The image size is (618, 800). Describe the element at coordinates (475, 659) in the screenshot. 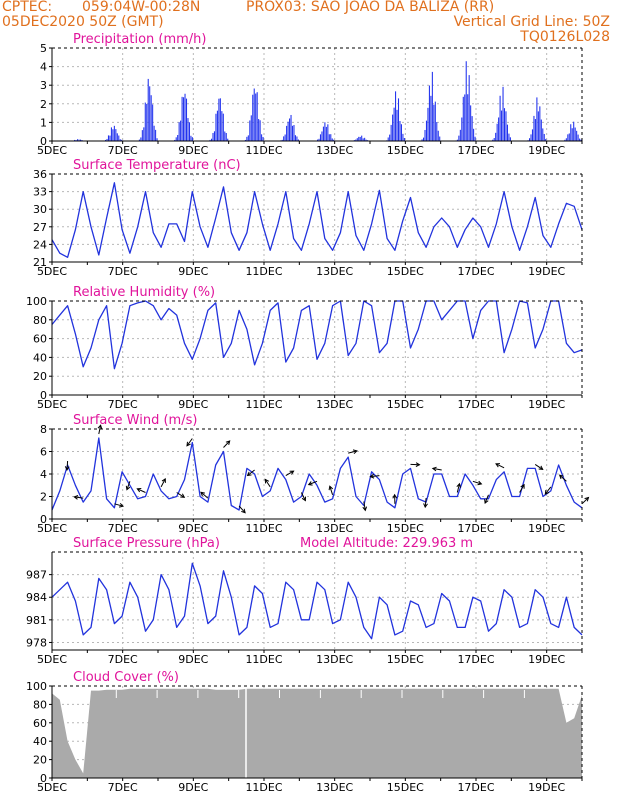

I see `pres-x-tick-label: 17DEC` at that location.